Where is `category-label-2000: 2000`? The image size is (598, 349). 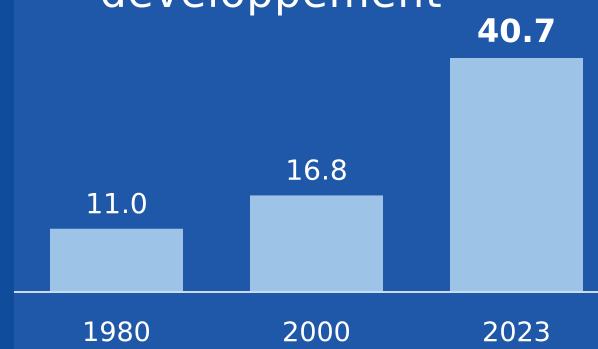 category-label-2000: 2000 is located at coordinates (316, 332).